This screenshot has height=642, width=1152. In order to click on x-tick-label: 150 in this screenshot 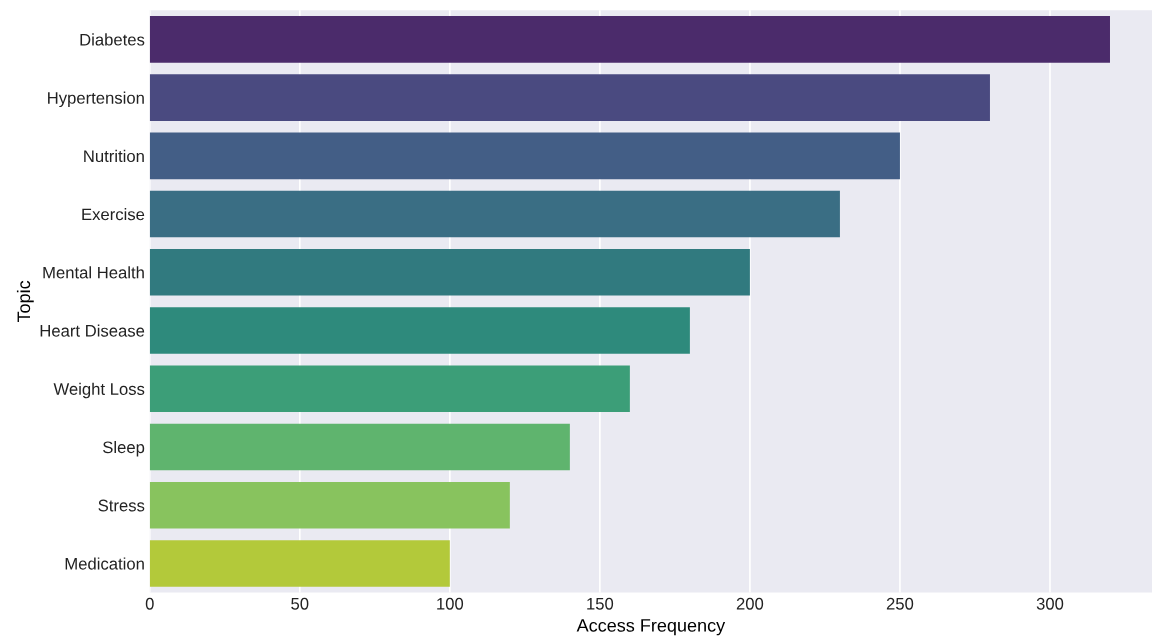, I will do `click(600, 603)`.